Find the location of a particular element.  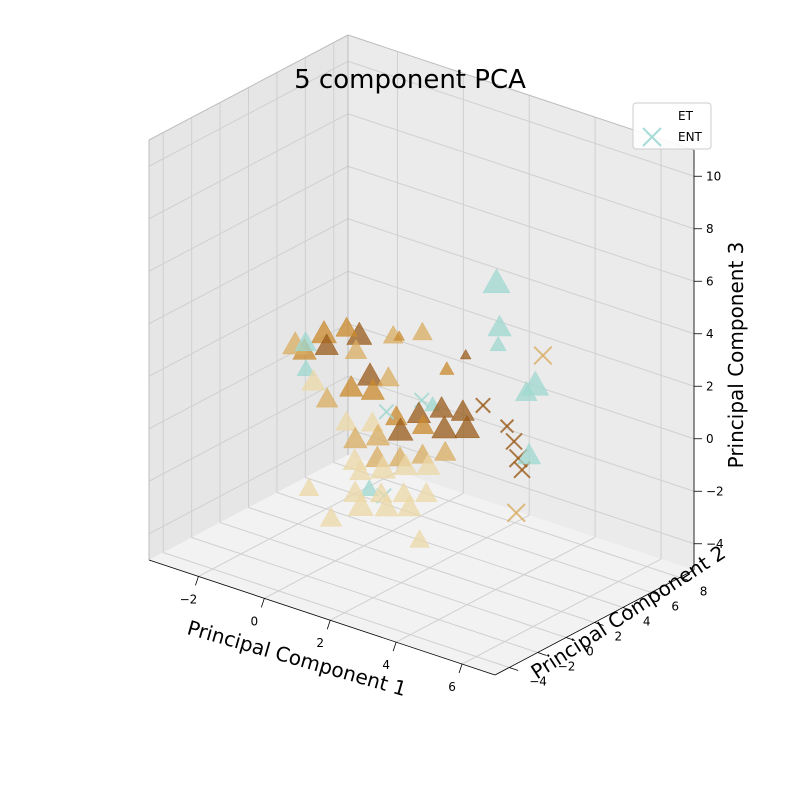

scatter-markers is located at coordinates (417, 408).